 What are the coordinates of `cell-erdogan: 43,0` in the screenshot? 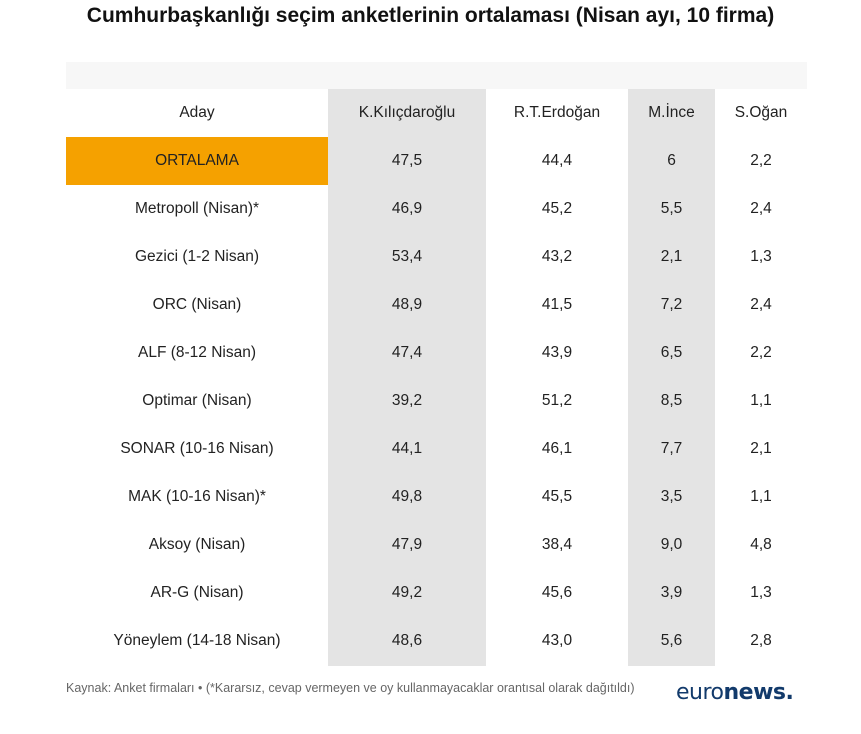 It's located at (557, 640).